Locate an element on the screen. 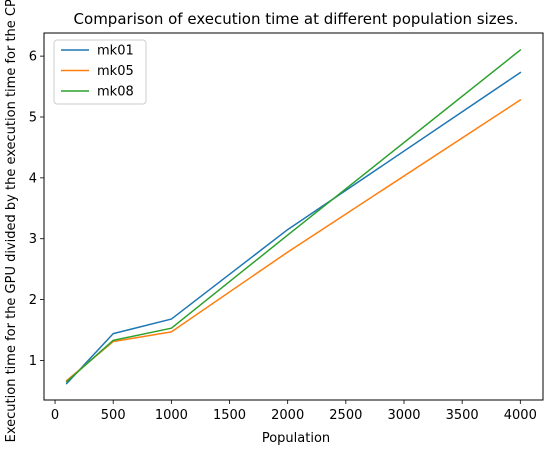 Image resolution: width=554 pixels, height=455 pixels. x-tick-label: 3000 is located at coordinates (403, 415).